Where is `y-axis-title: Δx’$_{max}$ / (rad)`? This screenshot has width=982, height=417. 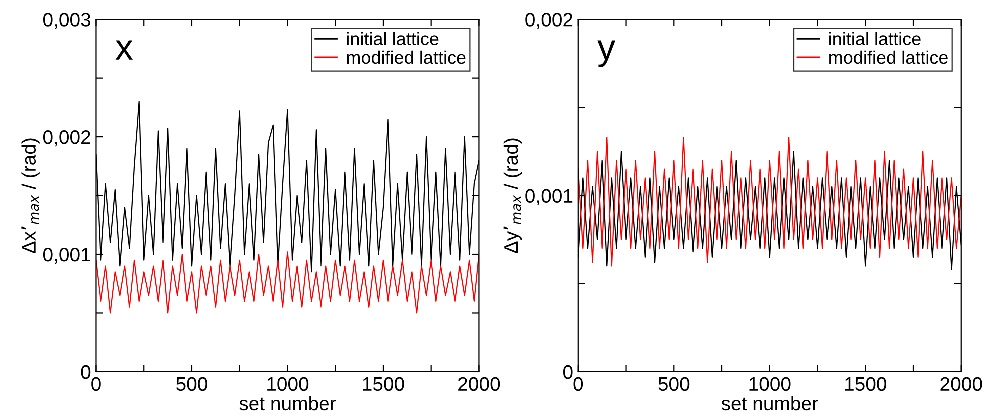 y-axis-title: Δx’$_{max}$ / (rad) is located at coordinates (31, 196).